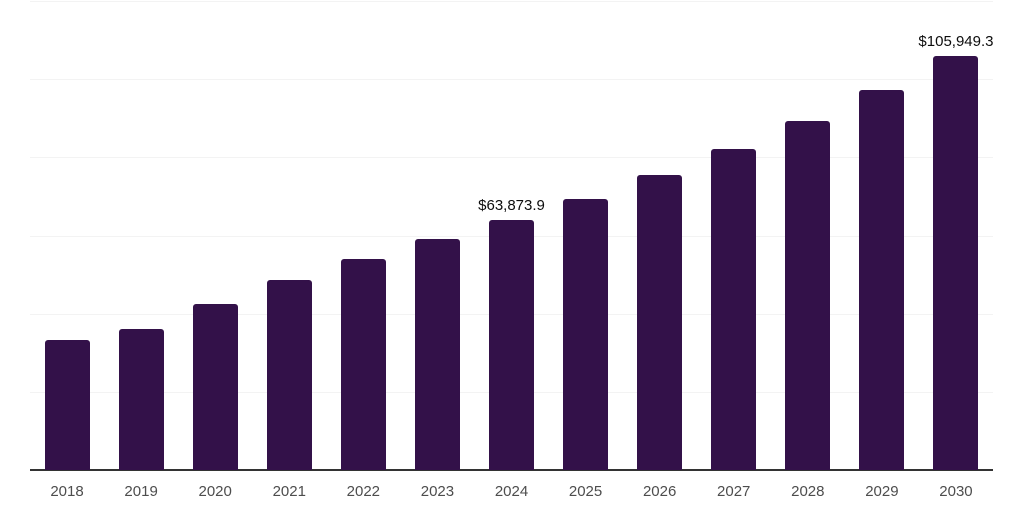 The width and height of the screenshot is (1024, 512). I want to click on x-tick-label-2020: 2020, so click(215, 491).